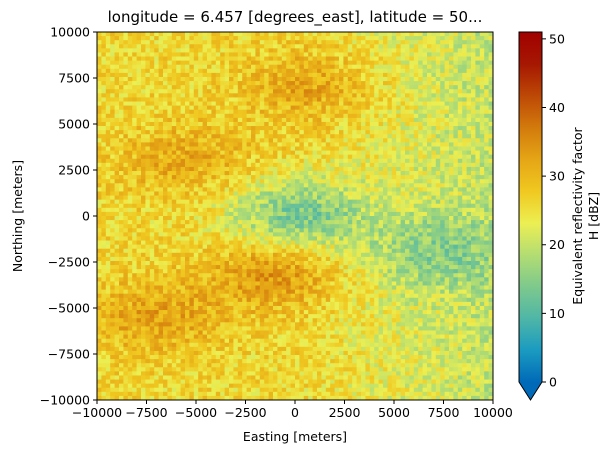 The width and height of the screenshot is (614, 454). What do you see at coordinates (17, 216) in the screenshot?
I see `y-axis-label: Northing [meters]` at bounding box center [17, 216].